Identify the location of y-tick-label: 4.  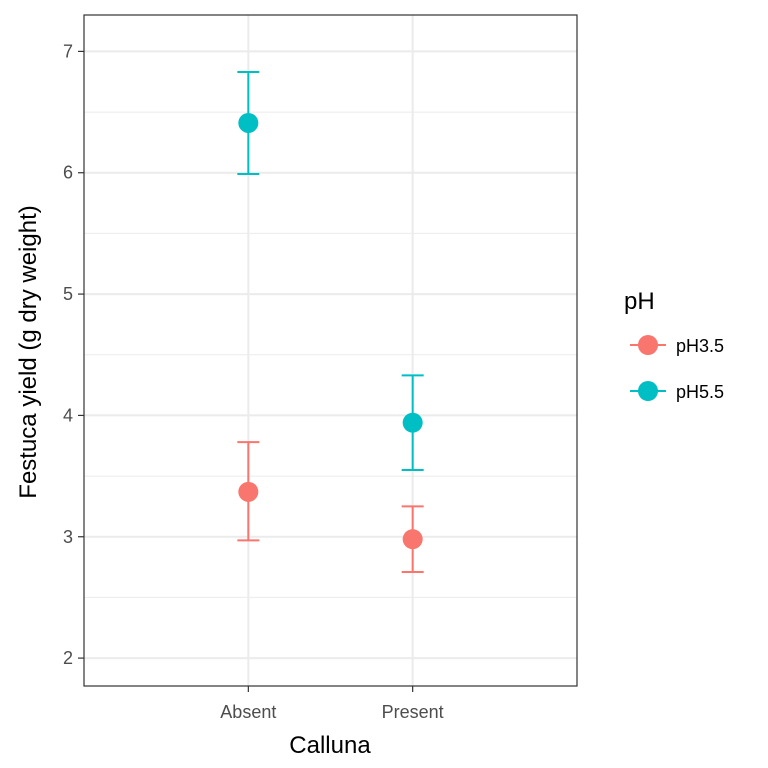
(68, 415).